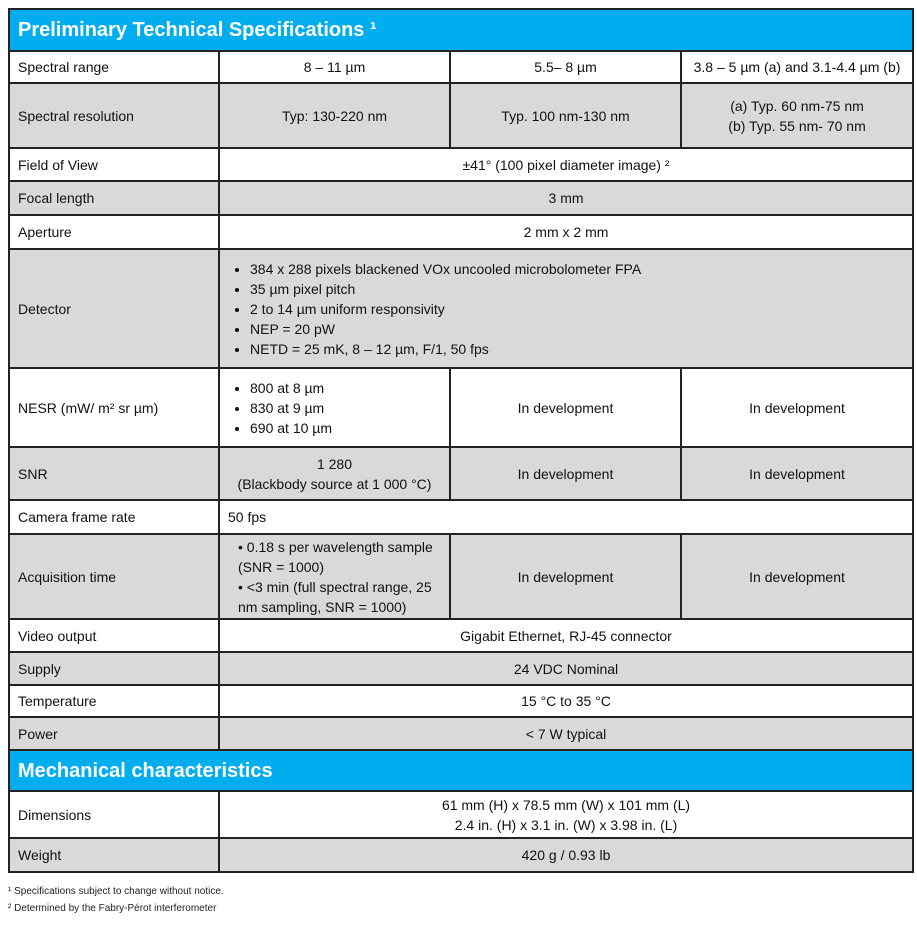  Describe the element at coordinates (797, 67) in the screenshot. I see `spec-value: 3.8 – 5 µm (a) and 3.1-4.4 µm (b)` at that location.